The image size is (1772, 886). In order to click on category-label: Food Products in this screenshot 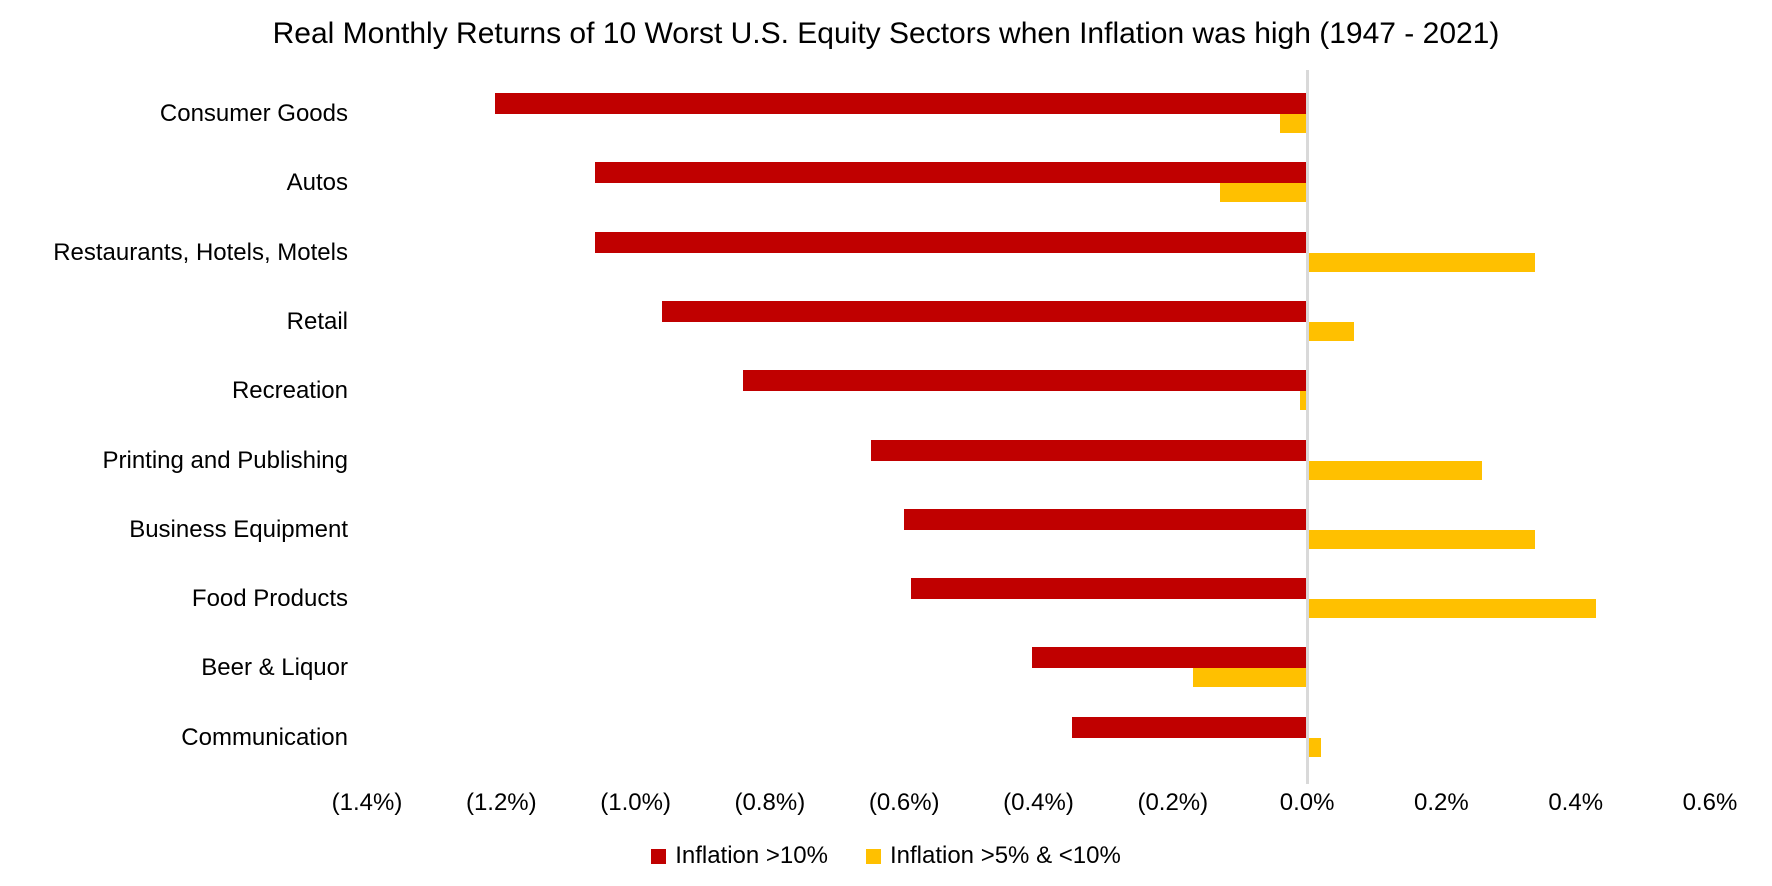, I will do `click(269, 599)`.